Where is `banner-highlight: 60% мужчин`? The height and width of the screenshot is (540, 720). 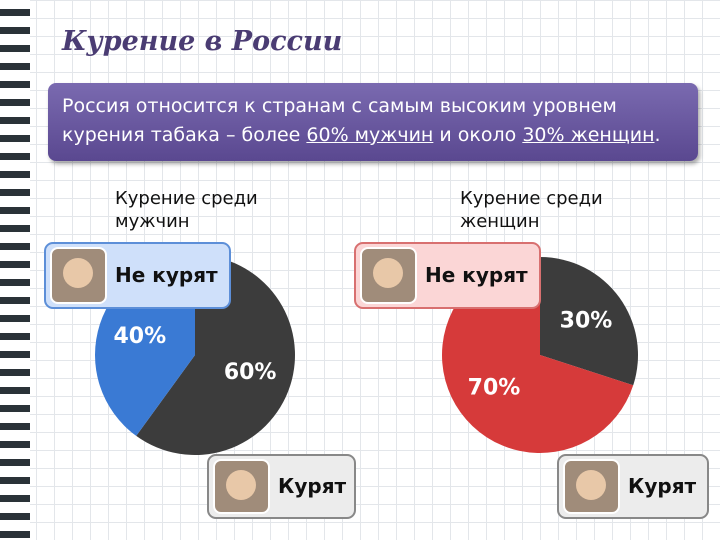
banner-highlight: 60% мужчин is located at coordinates (370, 135).